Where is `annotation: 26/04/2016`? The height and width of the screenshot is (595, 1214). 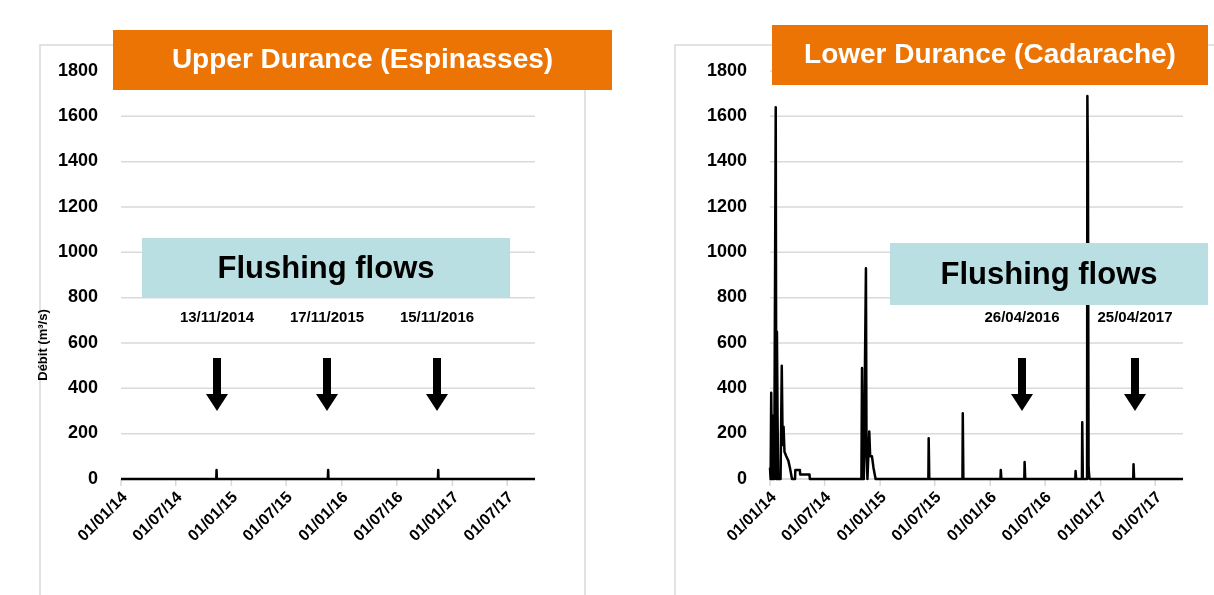
annotation: 26/04/2016 is located at coordinates (1022, 316).